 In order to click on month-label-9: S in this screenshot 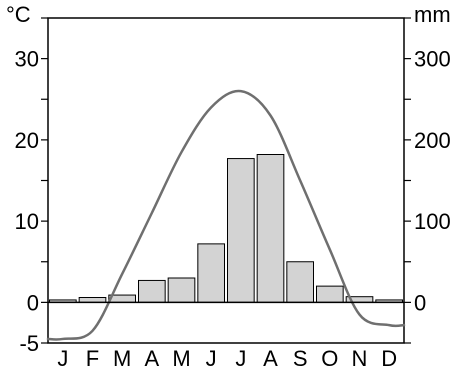, I will do `click(300, 358)`.